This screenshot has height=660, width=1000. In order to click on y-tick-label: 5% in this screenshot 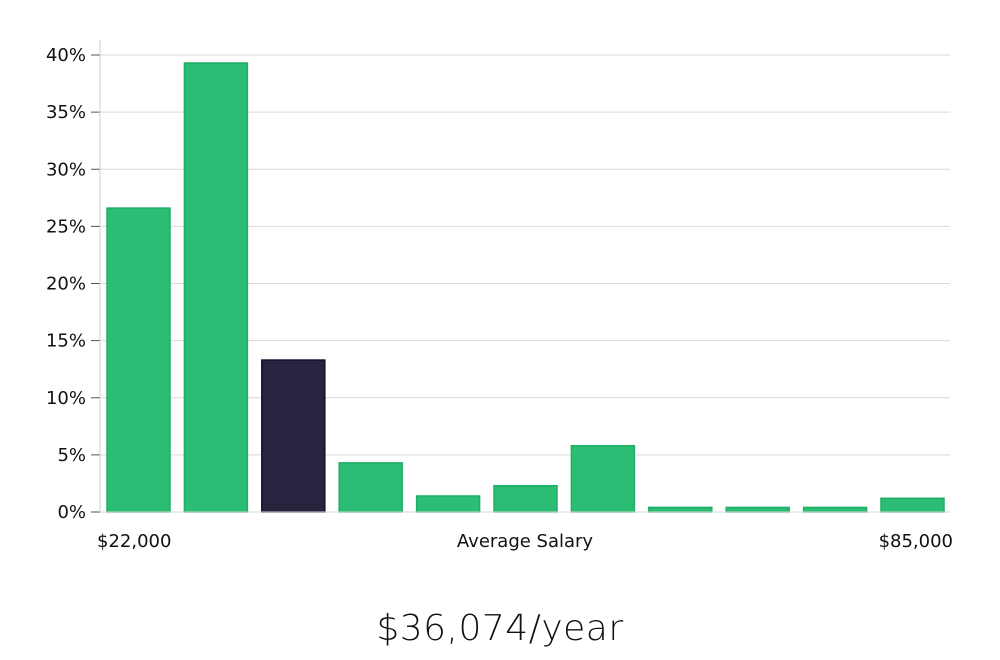, I will do `click(71, 455)`.